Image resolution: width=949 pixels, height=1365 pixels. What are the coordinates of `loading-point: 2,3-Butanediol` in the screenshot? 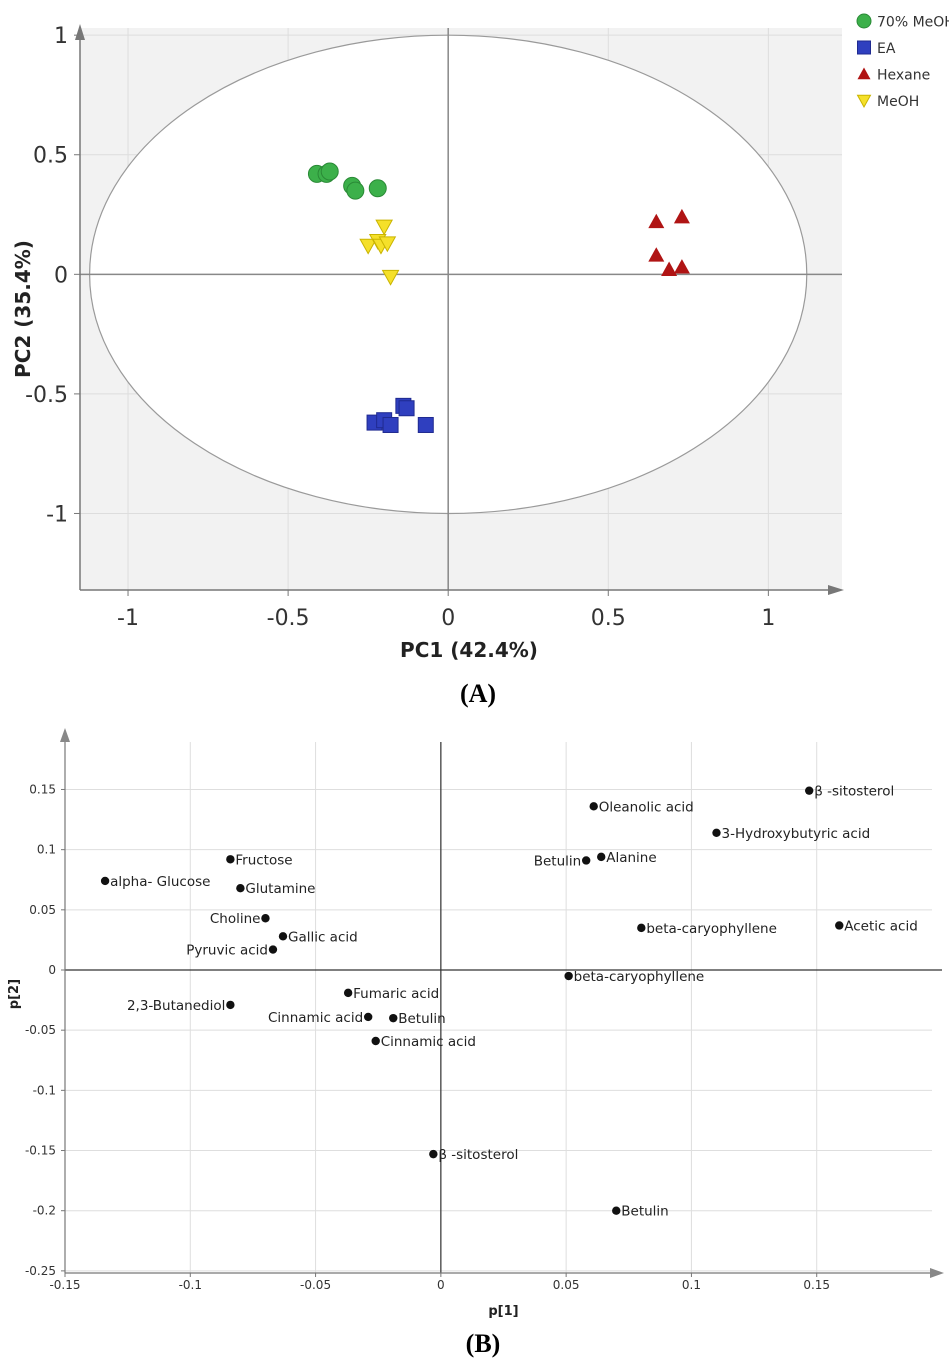 It's located at (181, 1006).